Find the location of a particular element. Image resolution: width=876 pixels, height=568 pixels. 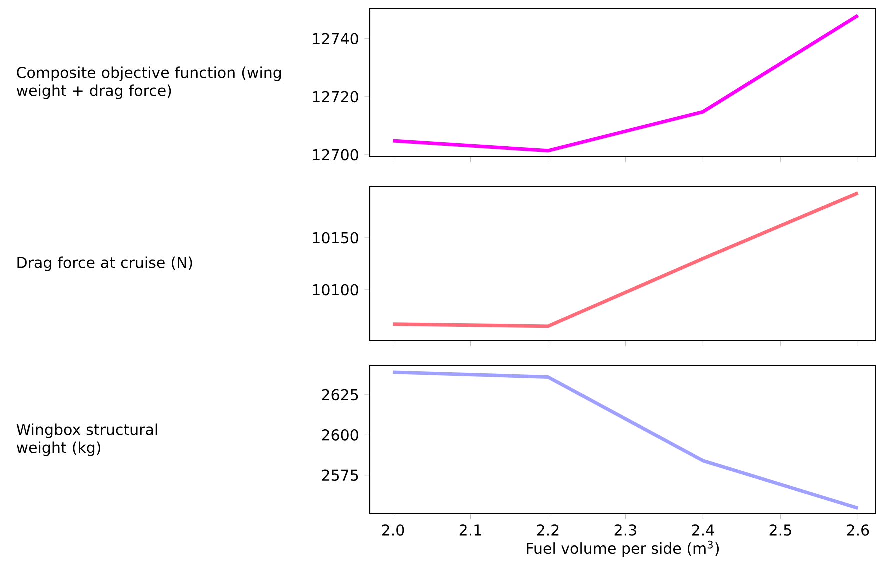

x-tick-label: 2.6 is located at coordinates (858, 530).